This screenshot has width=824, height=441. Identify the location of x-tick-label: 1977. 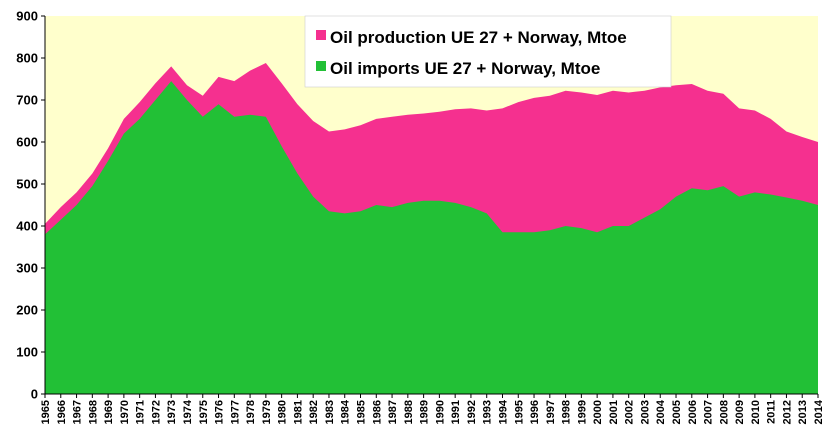
(235, 412).